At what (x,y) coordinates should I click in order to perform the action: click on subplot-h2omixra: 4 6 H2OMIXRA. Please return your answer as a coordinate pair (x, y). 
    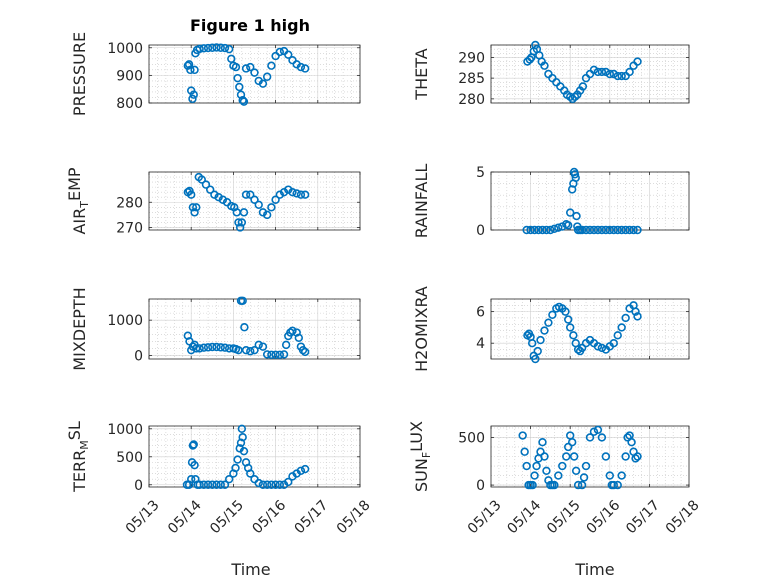
    Looking at the image, I should click on (551, 329).